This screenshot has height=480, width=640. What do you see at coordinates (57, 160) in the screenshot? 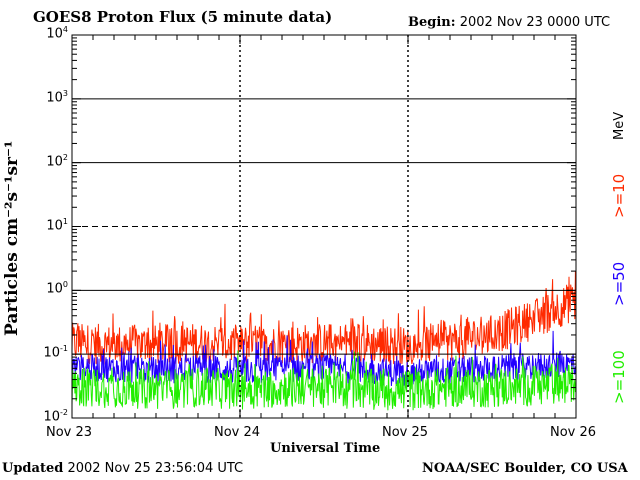
I see `y-tick-label: 10²` at bounding box center [57, 160].